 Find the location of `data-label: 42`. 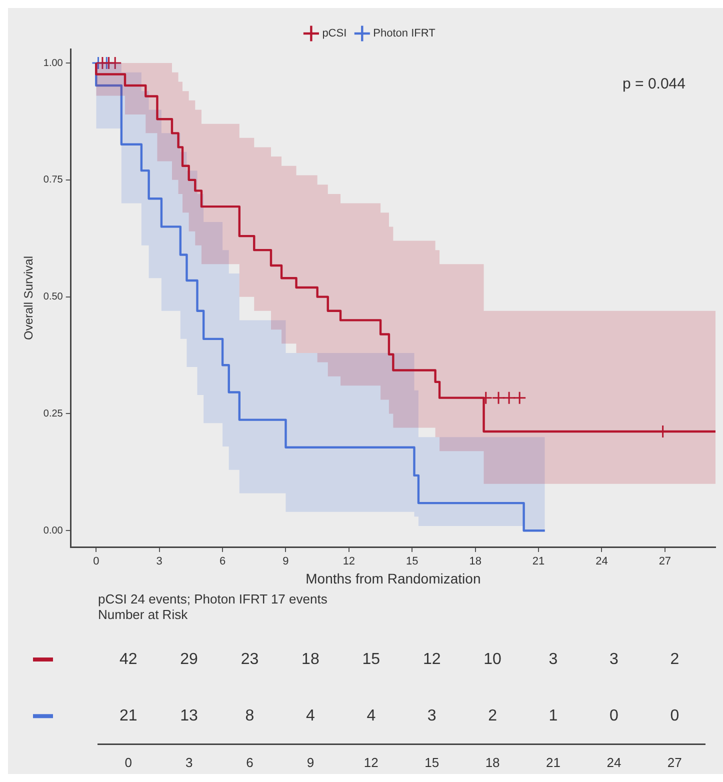

data-label: 42 is located at coordinates (128, 659).